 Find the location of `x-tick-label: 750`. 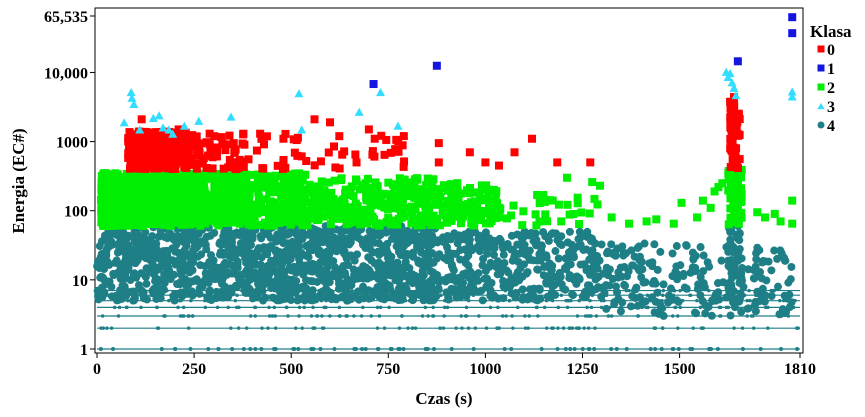

x-tick-label: 750 is located at coordinates (388, 369).